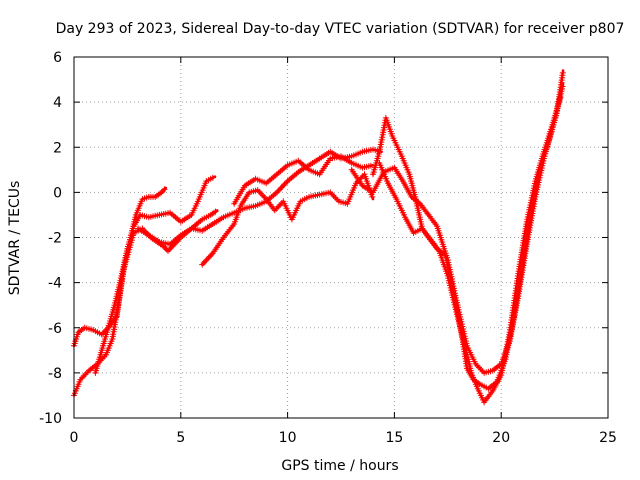 This screenshot has width=640, height=480. What do you see at coordinates (15, 238) in the screenshot?
I see `y-axis-label: SDTVAR / TECUs` at bounding box center [15, 238].